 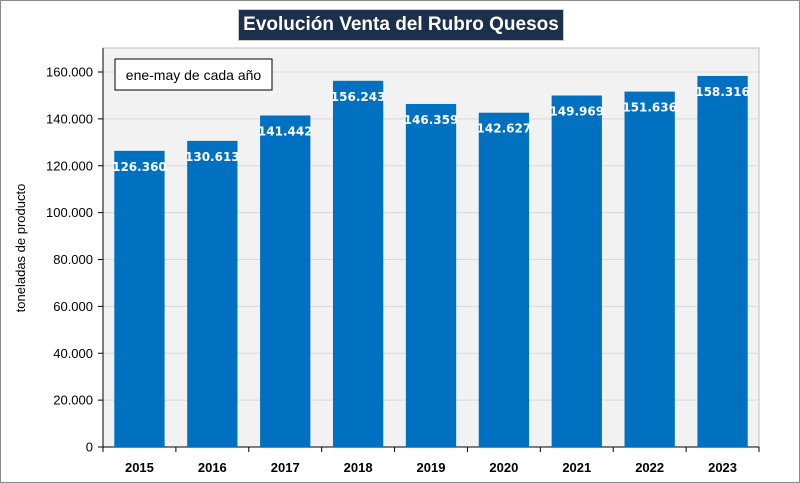 What do you see at coordinates (73, 353) in the screenshot?
I see `y-tick-label: 40.000` at bounding box center [73, 353].